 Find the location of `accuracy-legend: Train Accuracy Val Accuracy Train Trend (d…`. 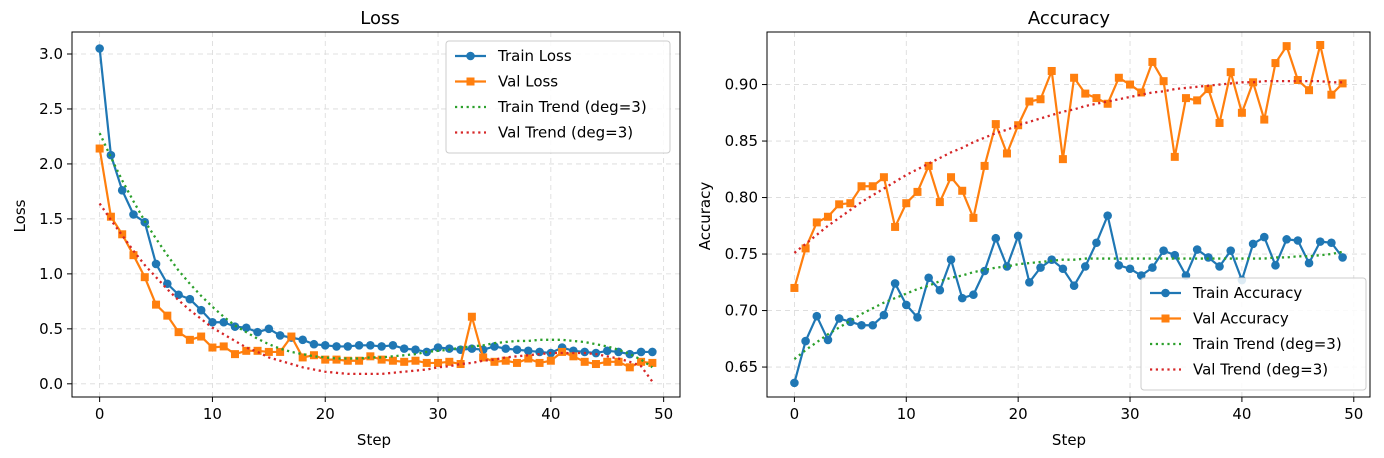

accuracy-legend: Train Accuracy Val Accuracy Train Trend (d… is located at coordinates (1253, 334).